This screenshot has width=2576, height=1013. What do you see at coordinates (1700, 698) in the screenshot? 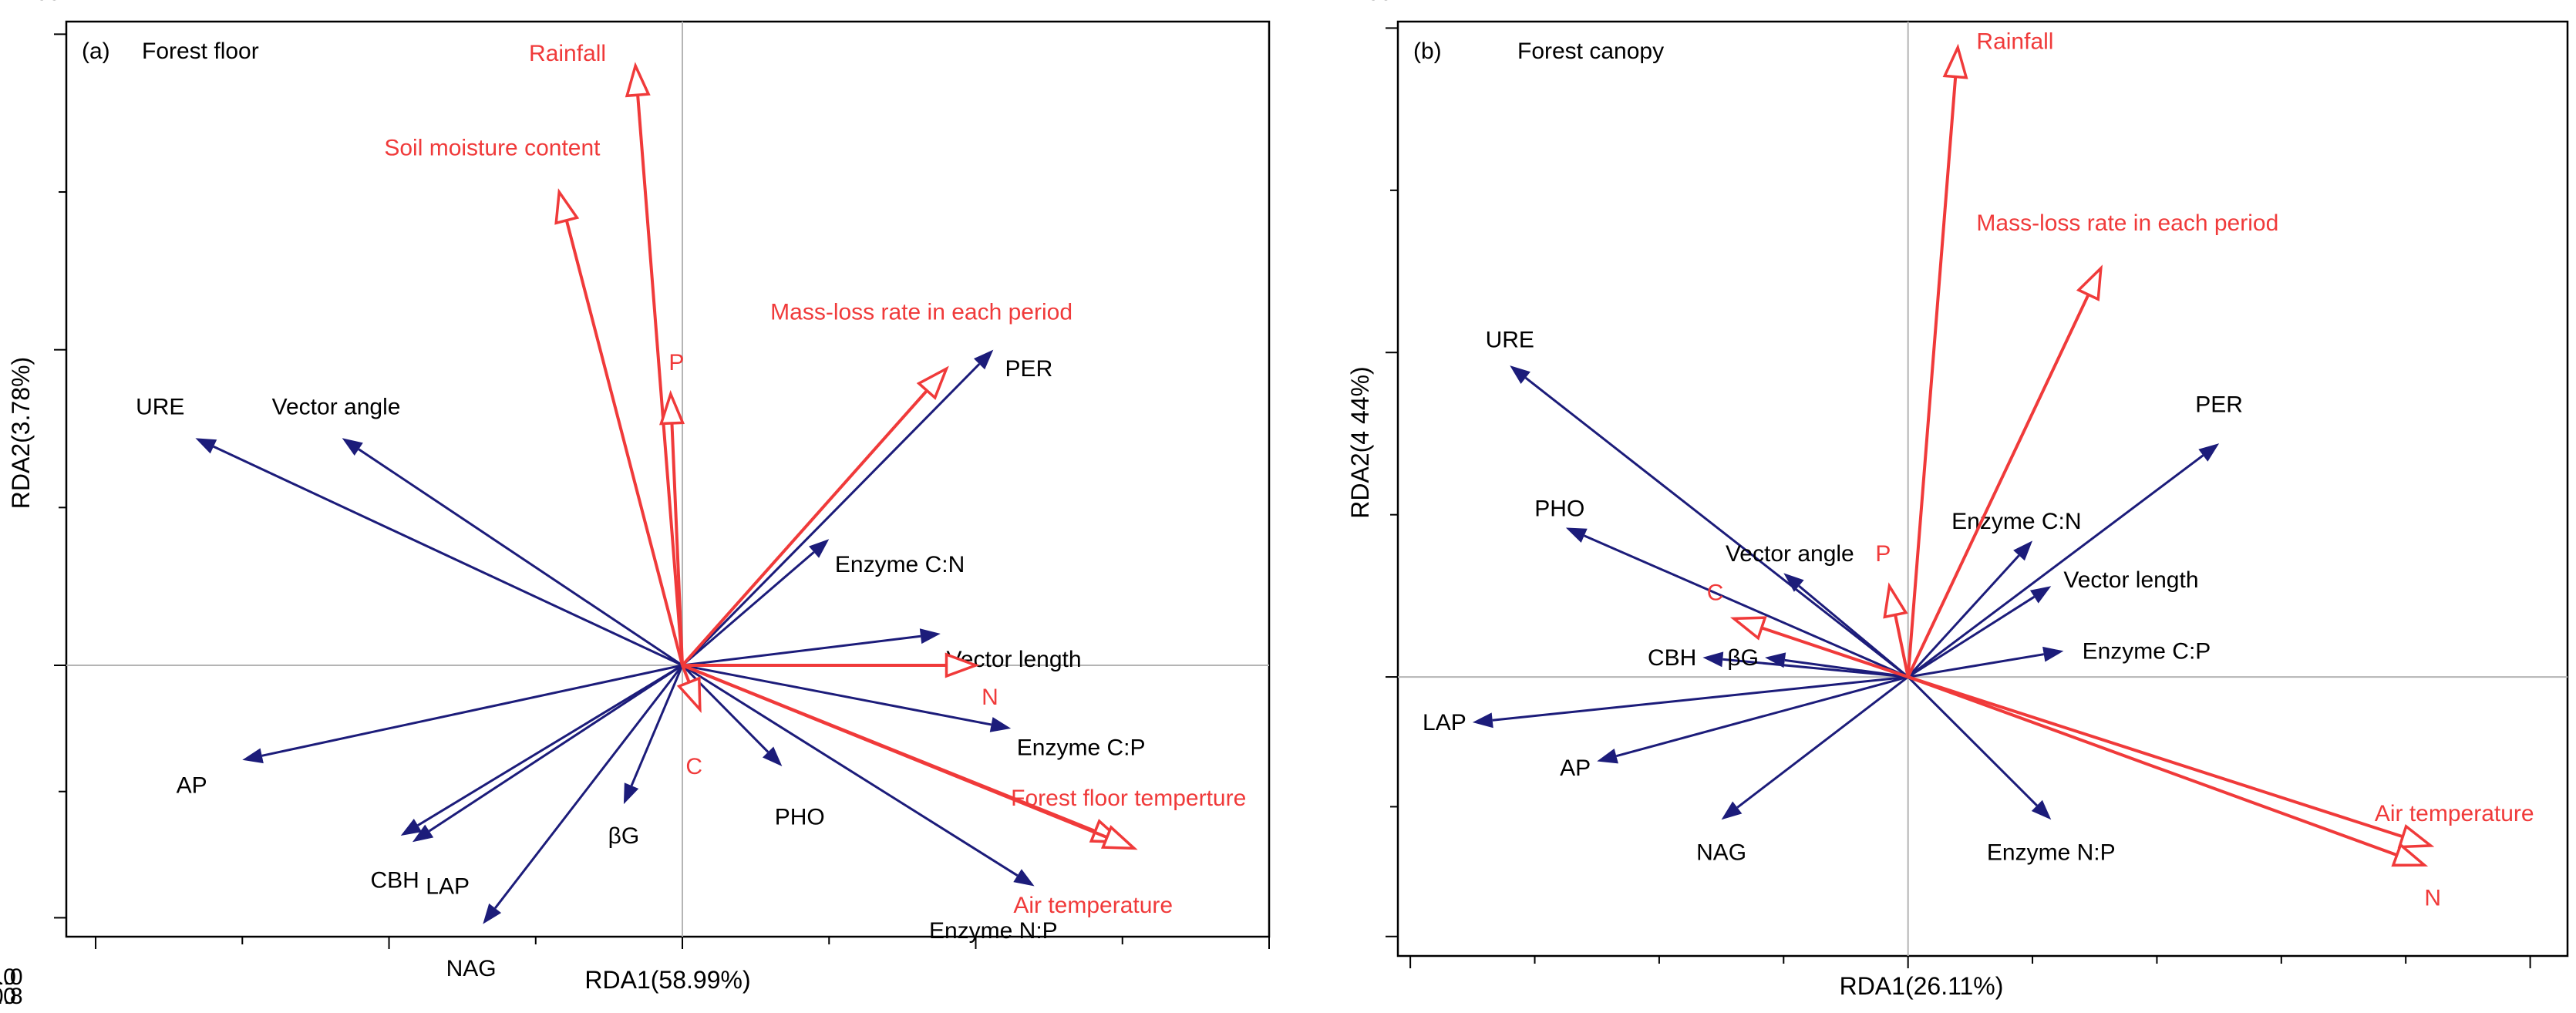
I see `vector-lap` at bounding box center [1700, 698].